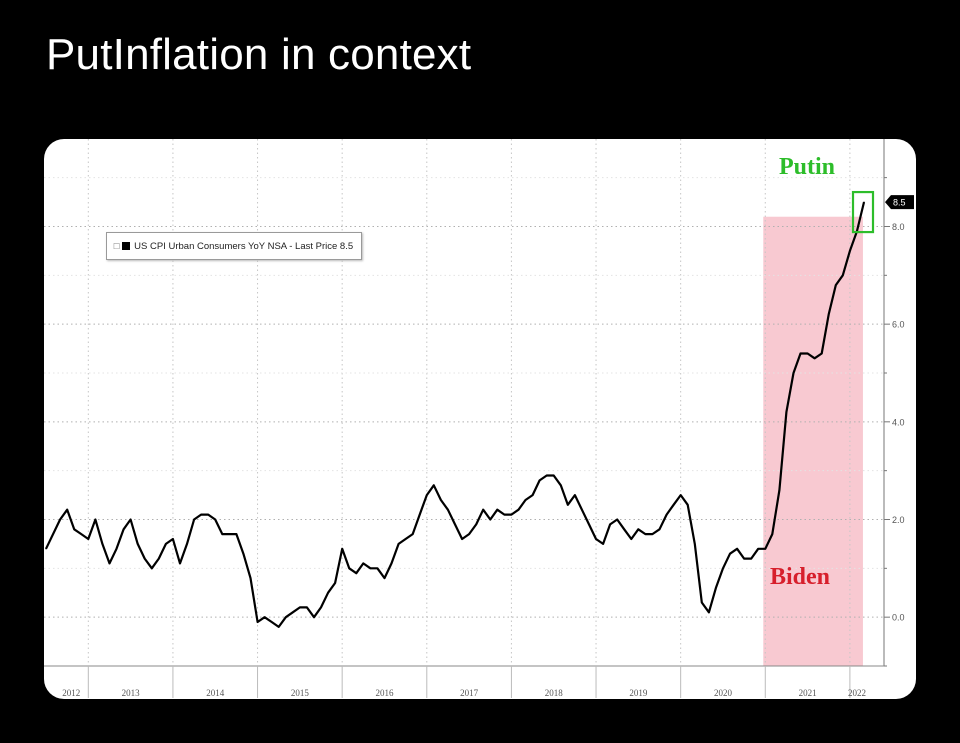 This screenshot has height=743, width=960. What do you see at coordinates (723, 693) in the screenshot?
I see `x-tick-label-2020: 2020` at bounding box center [723, 693].